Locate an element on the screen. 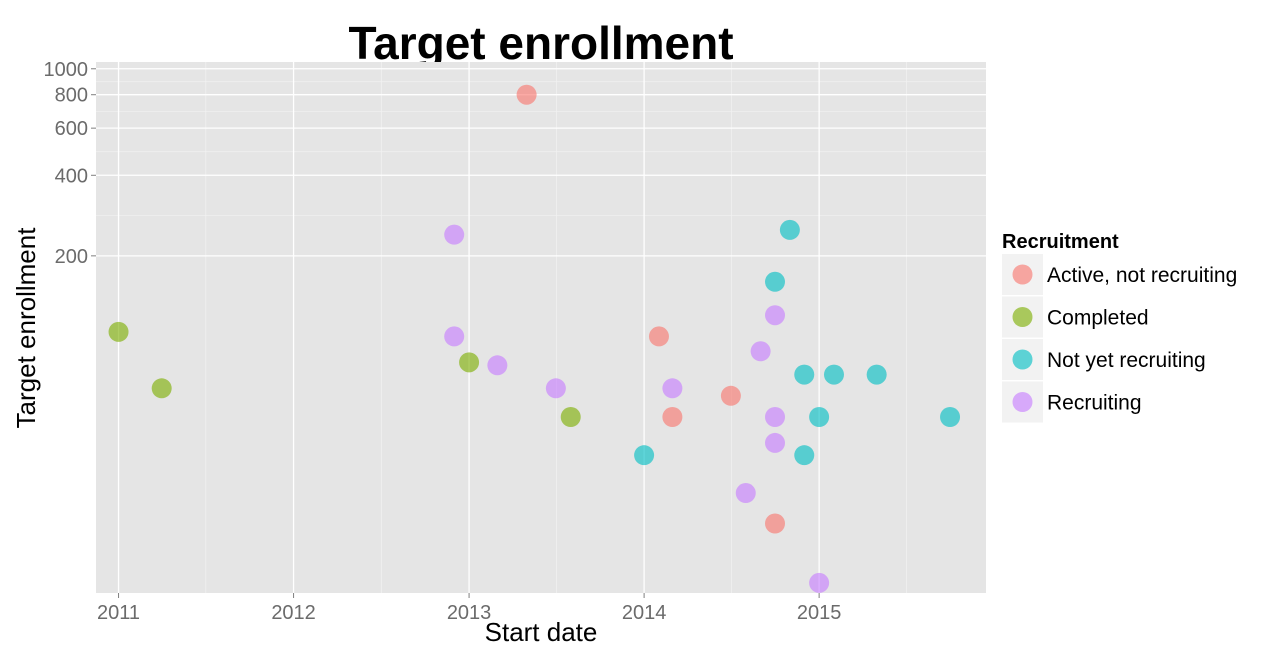 Image resolution: width=1286 pixels, height=656 pixels. y-tick-label: 400 is located at coordinates (71, 176).